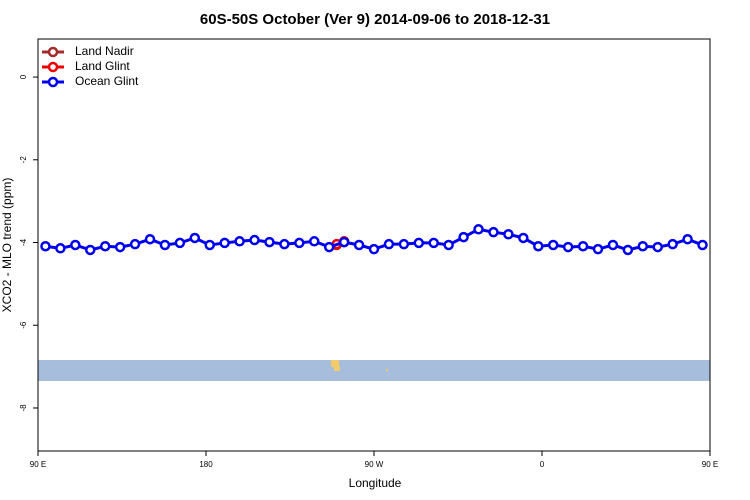  Describe the element at coordinates (23, 408) in the screenshot. I see `y-tick-label: -8` at that location.